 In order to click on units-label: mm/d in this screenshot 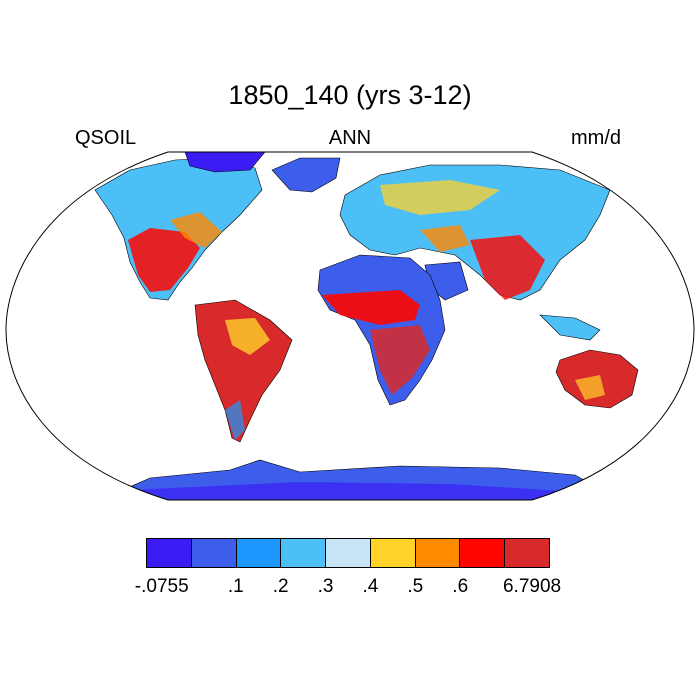, I will do `click(596, 138)`.